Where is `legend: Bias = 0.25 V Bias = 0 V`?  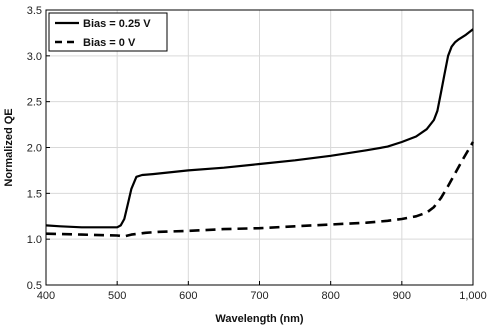 legend: Bias = 0.25 V Bias = 0 V is located at coordinates (108, 32).